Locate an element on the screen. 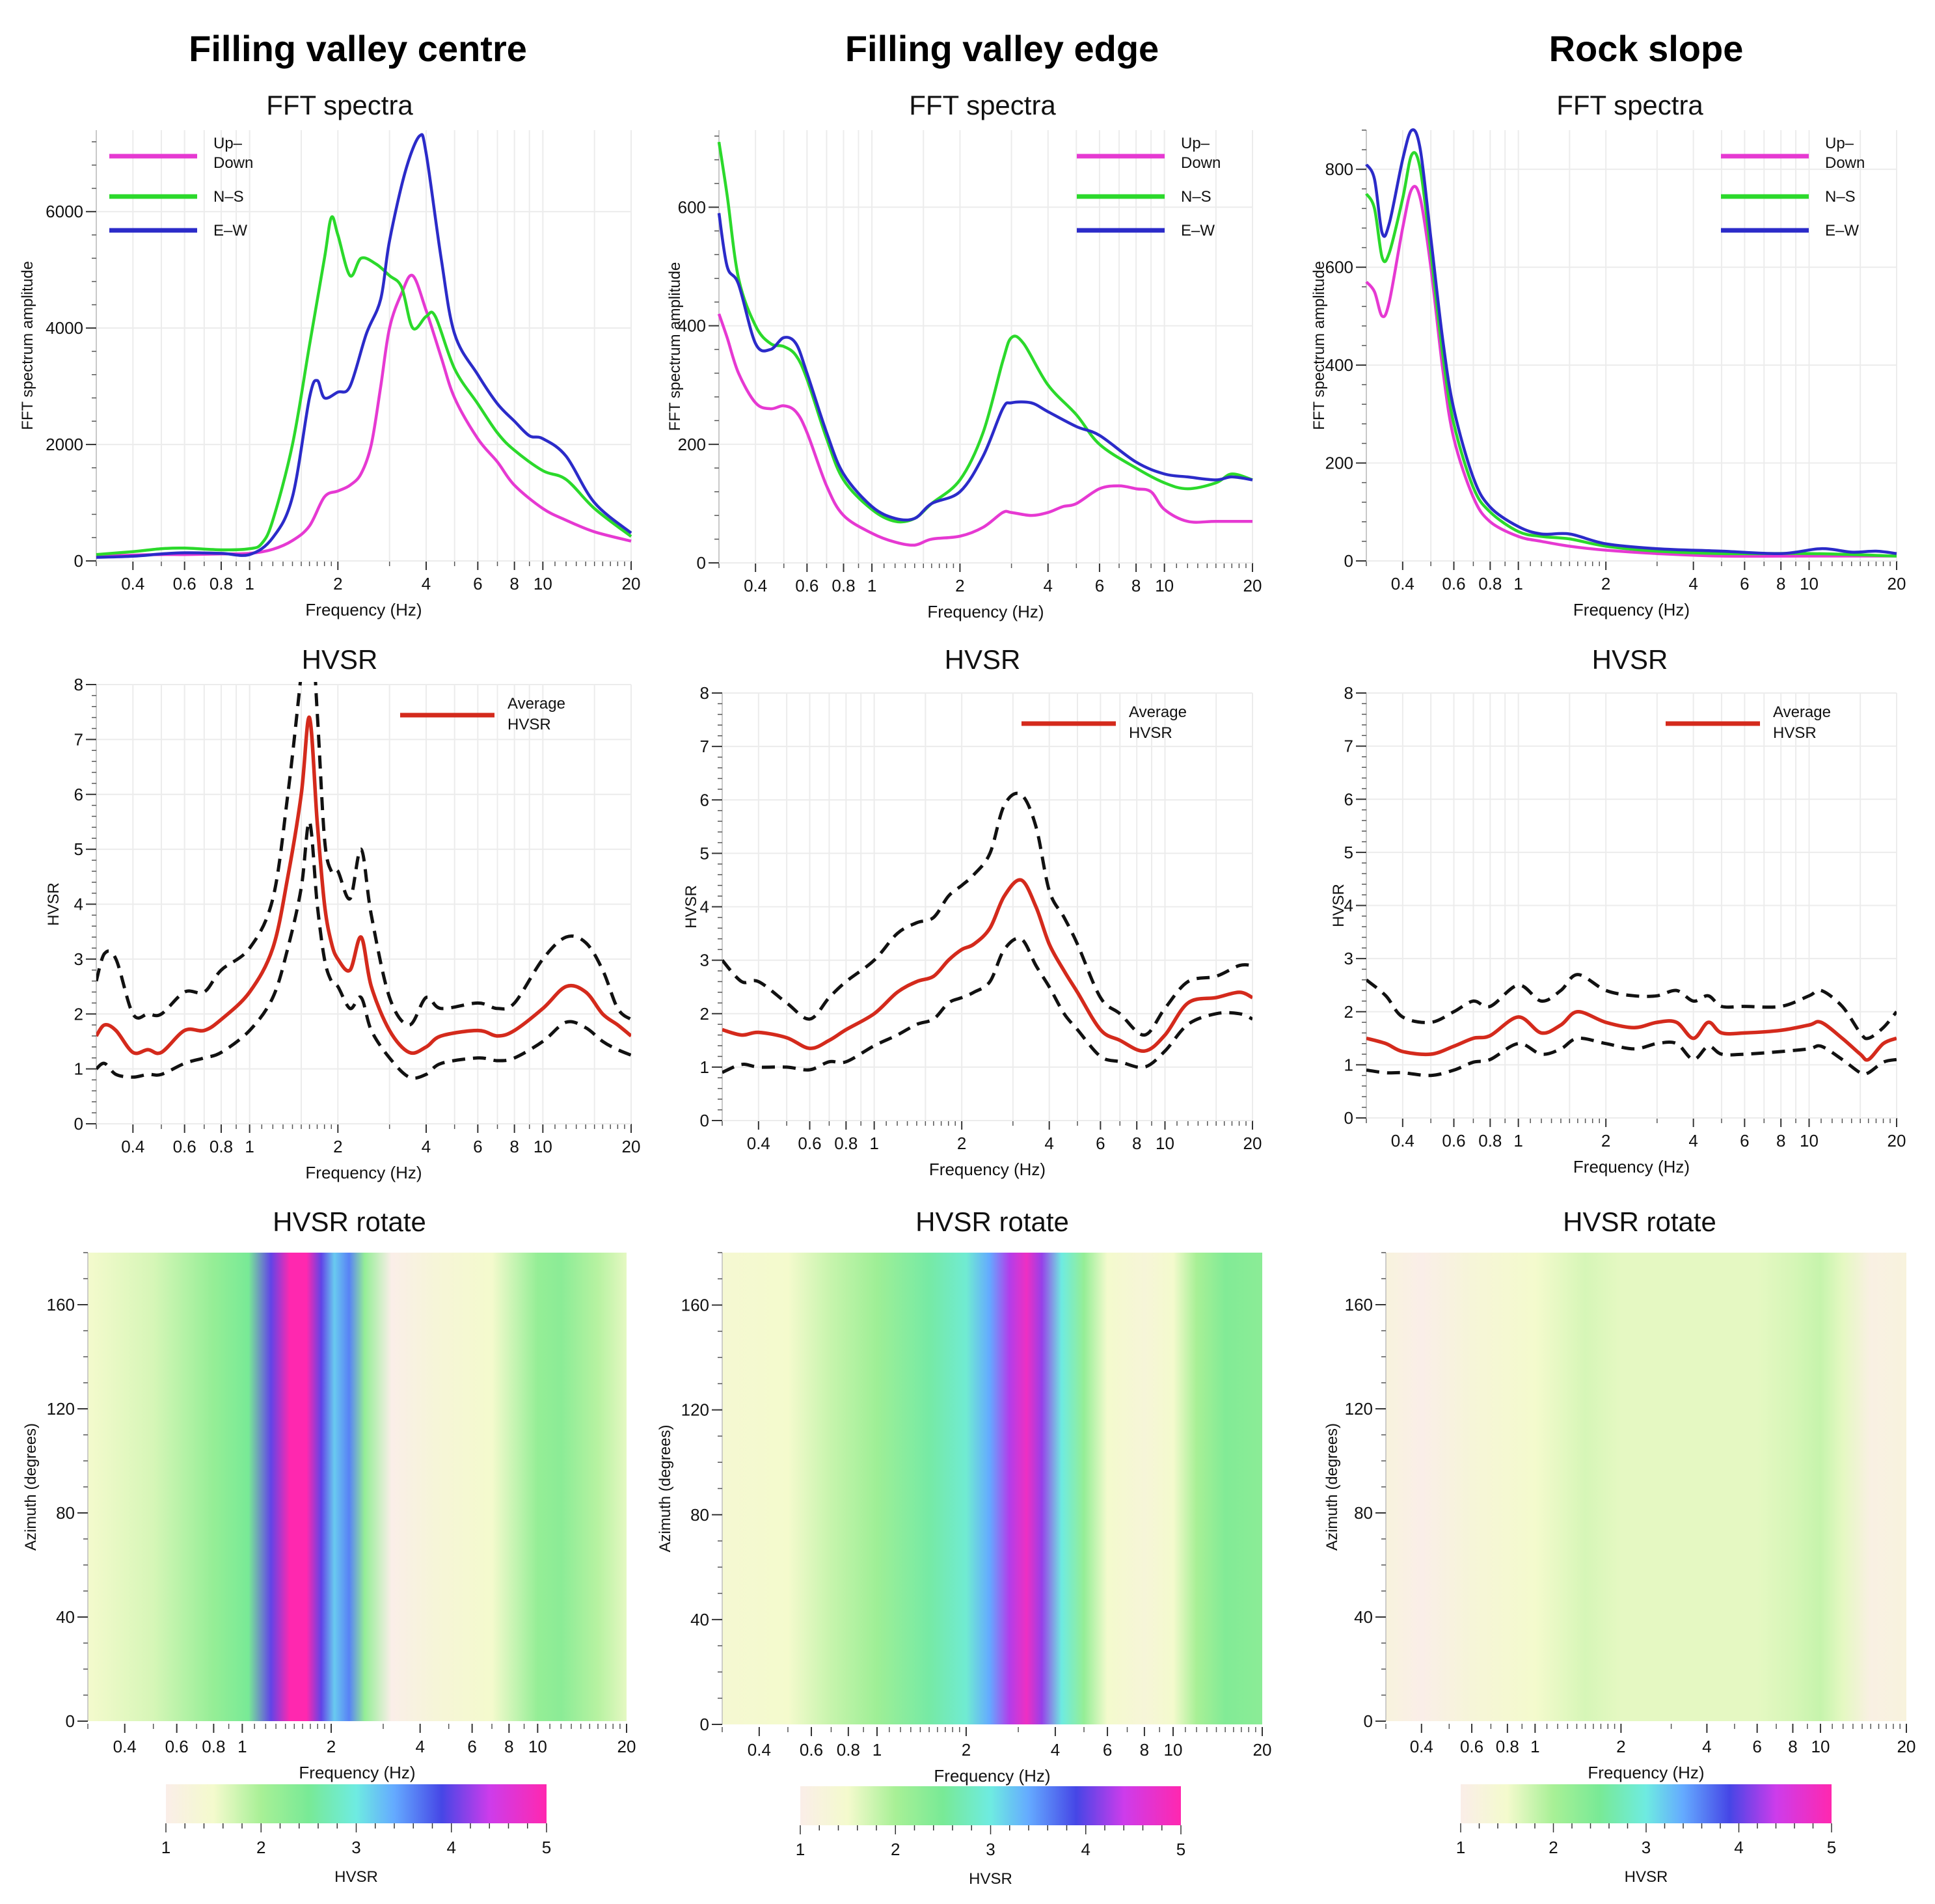 The height and width of the screenshot is (1904, 1935). colorbar-label: HVSR is located at coordinates (356, 1877).